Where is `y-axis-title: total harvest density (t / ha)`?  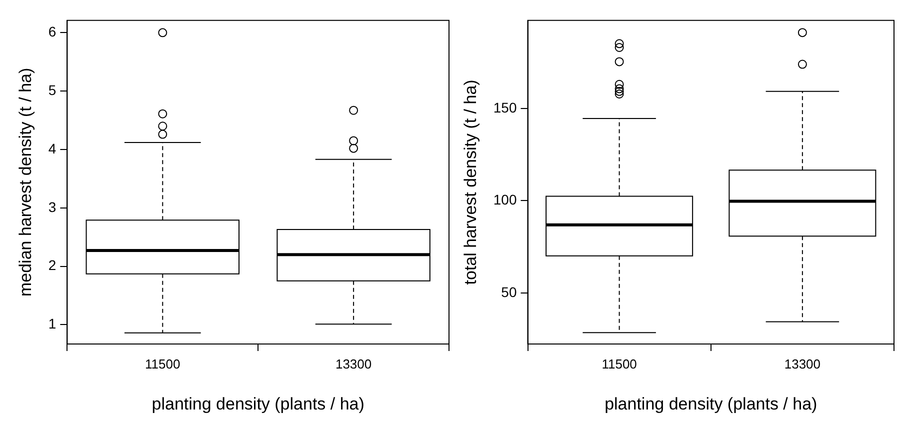
y-axis-title: total harvest density (t / ha) is located at coordinates (470, 182).